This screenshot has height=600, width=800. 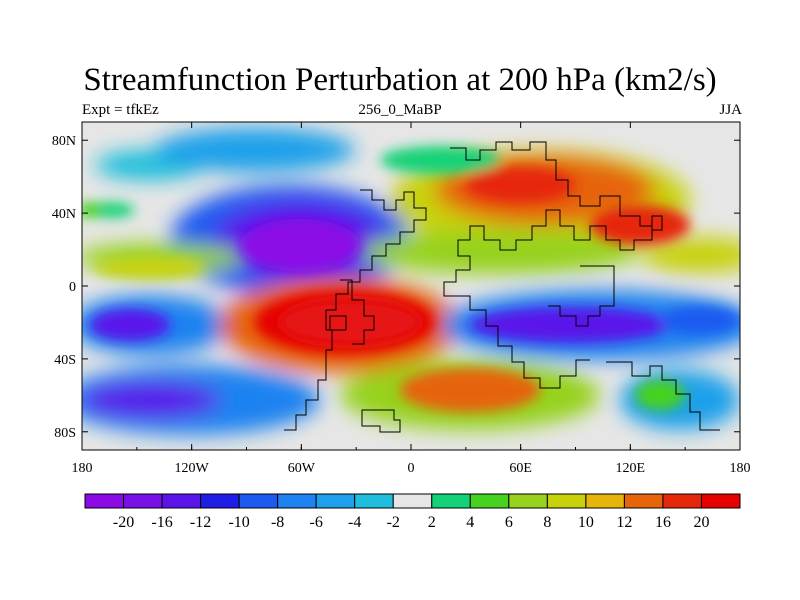 What do you see at coordinates (624, 522) in the screenshot?
I see `colorbar-label: 12` at bounding box center [624, 522].